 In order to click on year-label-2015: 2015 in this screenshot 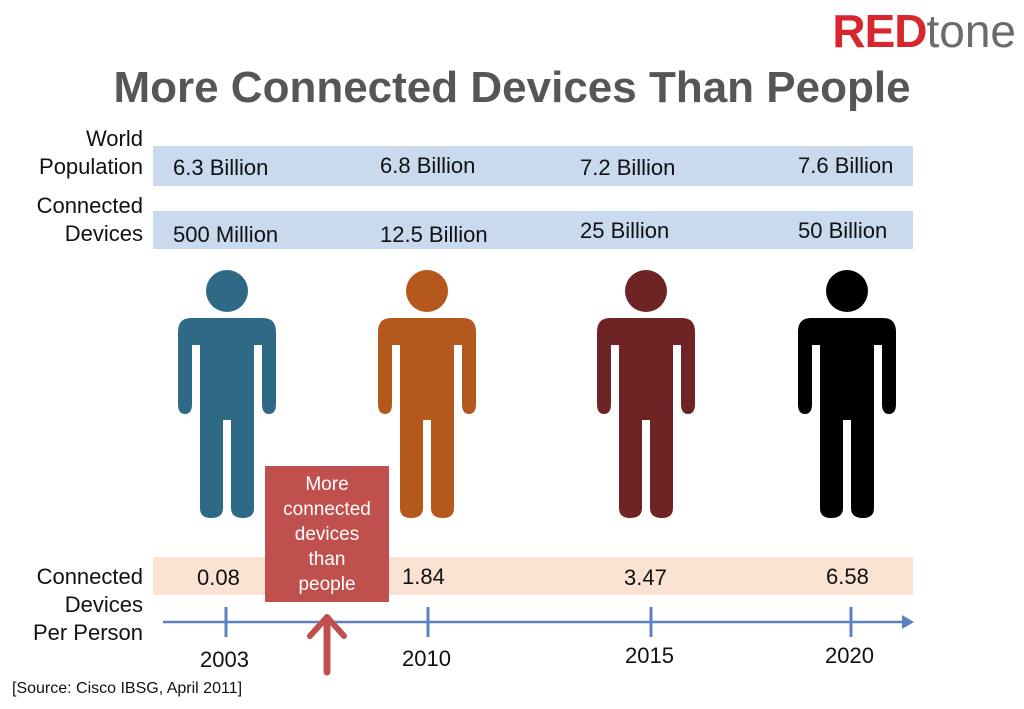, I will do `click(649, 655)`.